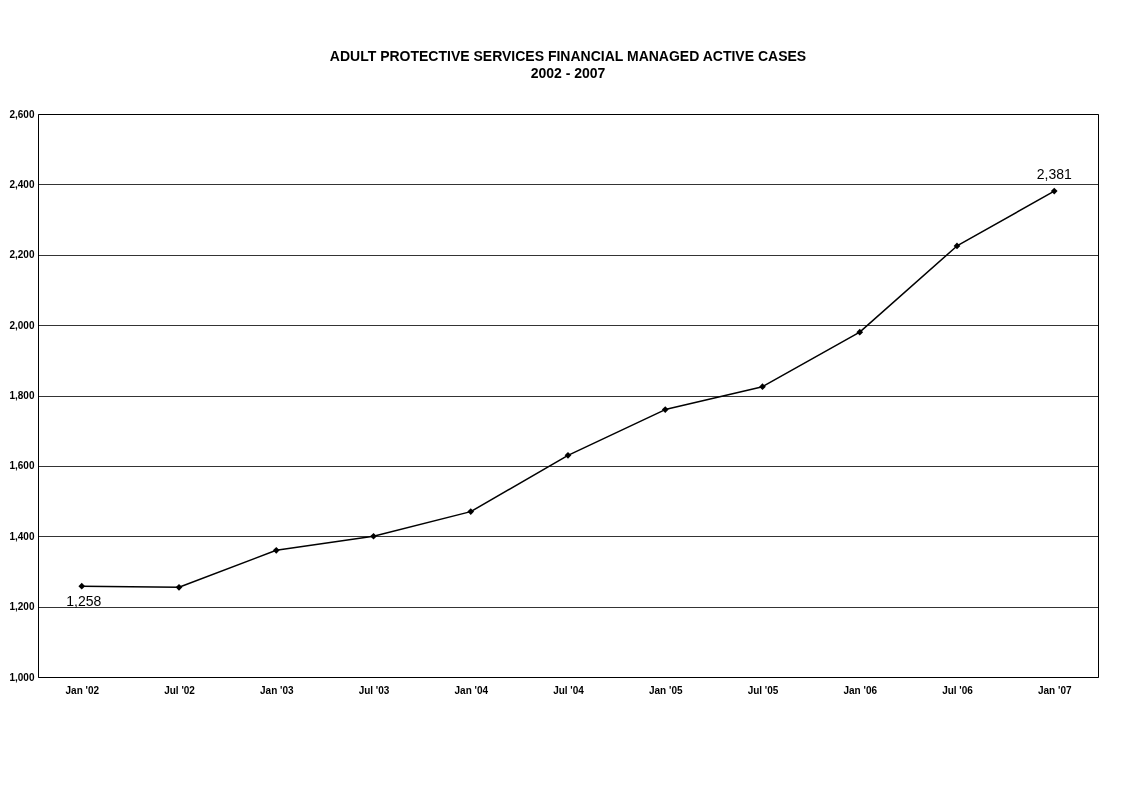 The image size is (1138, 789). What do you see at coordinates (568, 56) in the screenshot?
I see `chart-title: ADULT PROTECTIVE SERVICES FINANCIAL MANAGED ACTIVE CASES` at bounding box center [568, 56].